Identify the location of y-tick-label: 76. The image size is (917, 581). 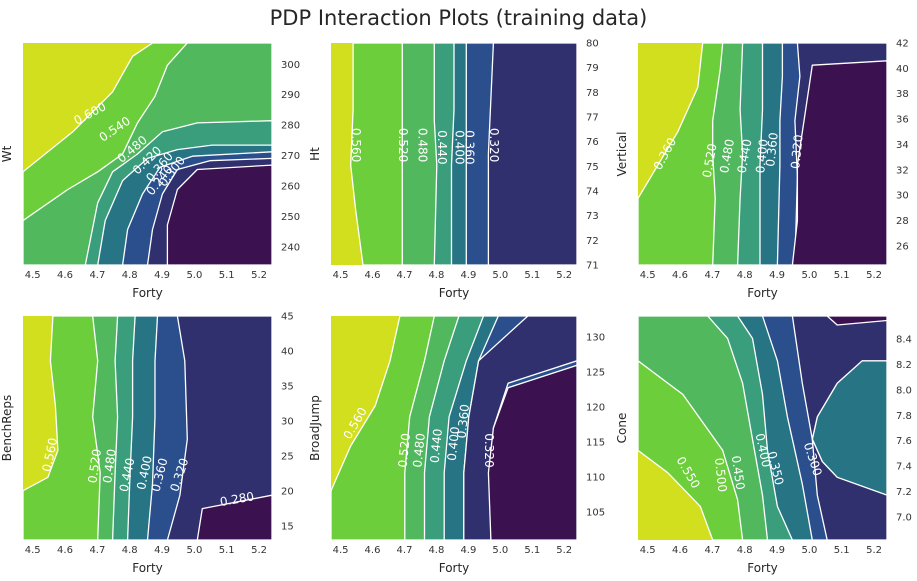
(592, 142).